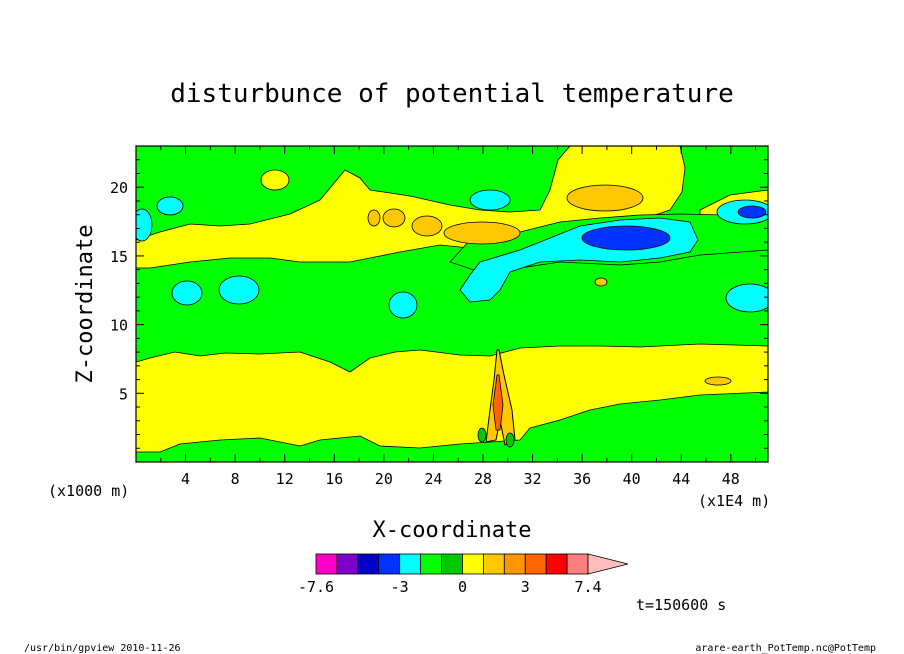  What do you see at coordinates (119, 257) in the screenshot?
I see `y-tick-label: 15` at bounding box center [119, 257].